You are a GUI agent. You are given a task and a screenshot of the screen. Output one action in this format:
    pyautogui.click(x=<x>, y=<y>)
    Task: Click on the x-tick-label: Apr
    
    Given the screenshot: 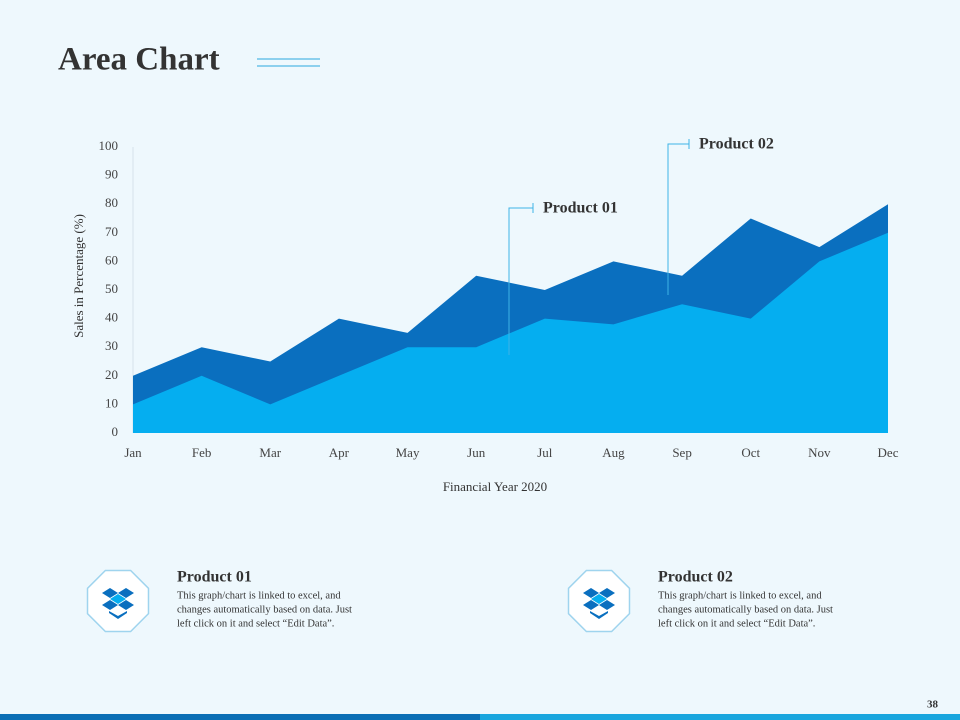 What is the action you would take?
    pyautogui.click(x=339, y=452)
    